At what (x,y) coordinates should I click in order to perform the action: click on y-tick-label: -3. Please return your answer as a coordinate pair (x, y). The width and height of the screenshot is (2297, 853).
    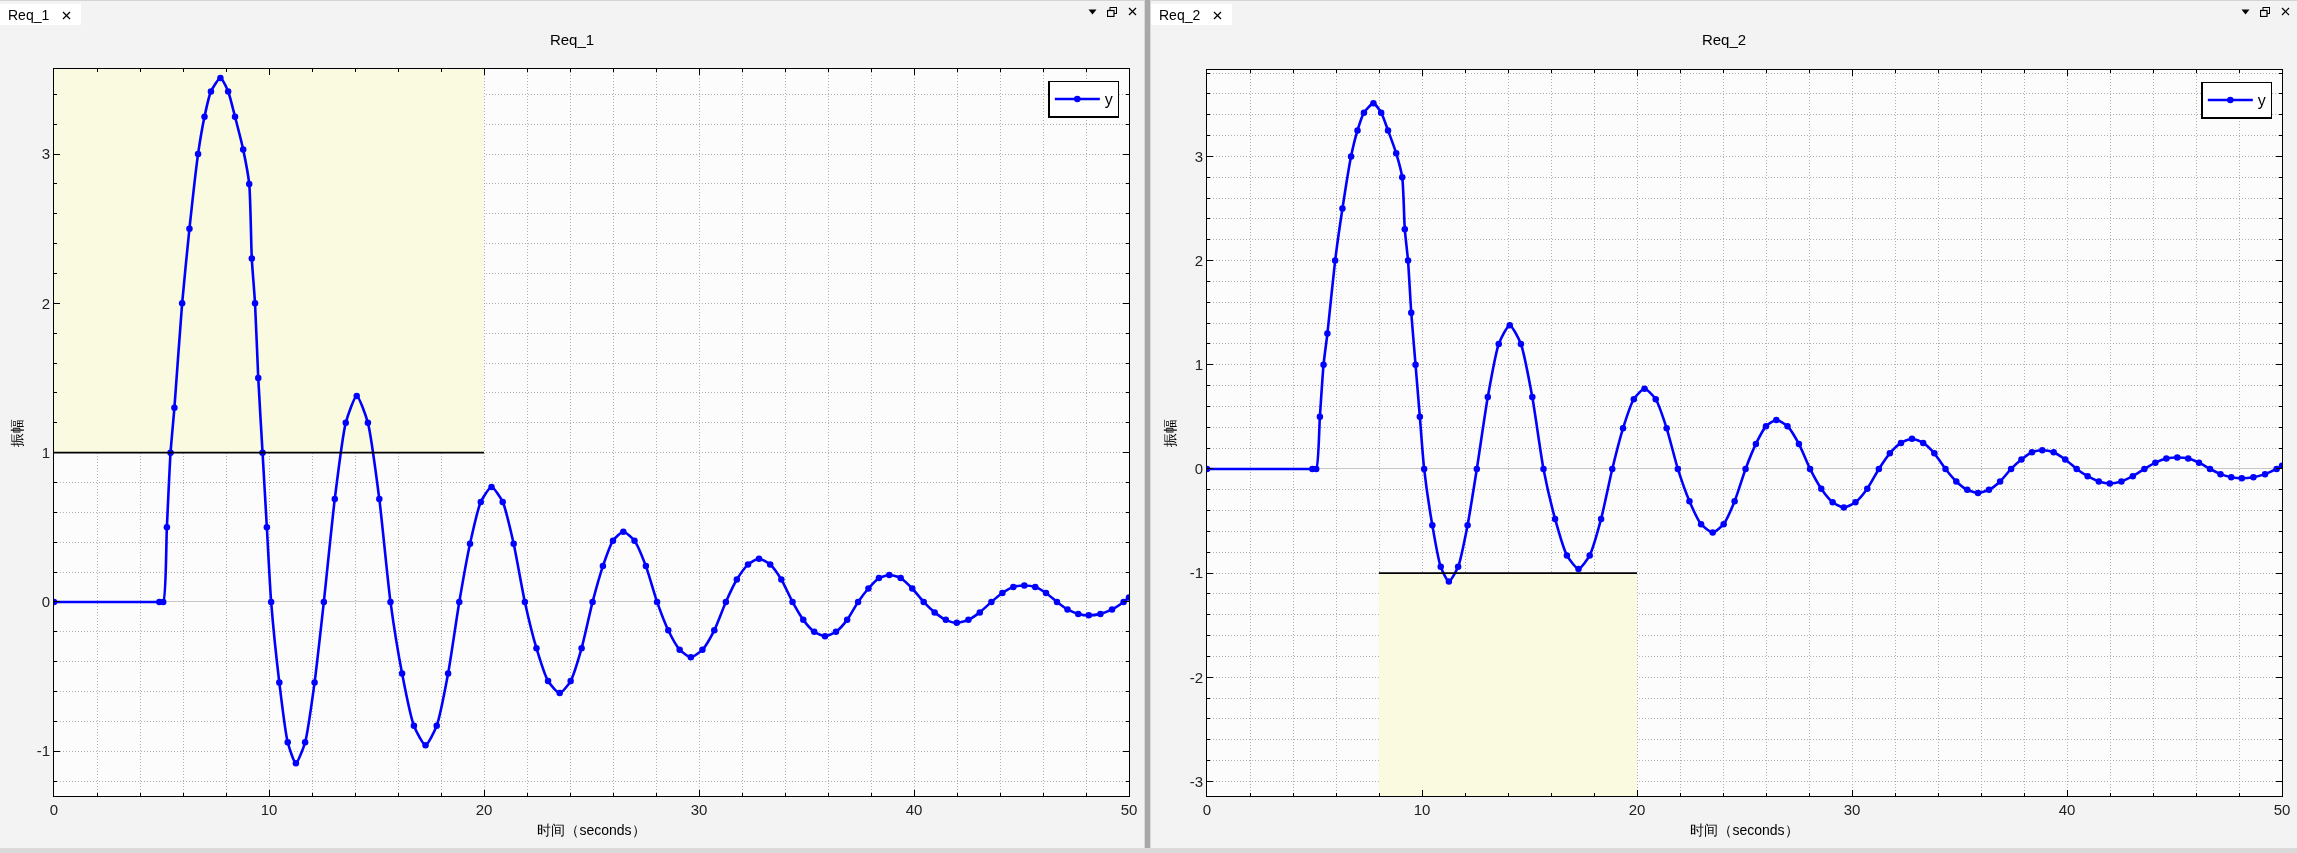
    Looking at the image, I should click on (1196, 781).